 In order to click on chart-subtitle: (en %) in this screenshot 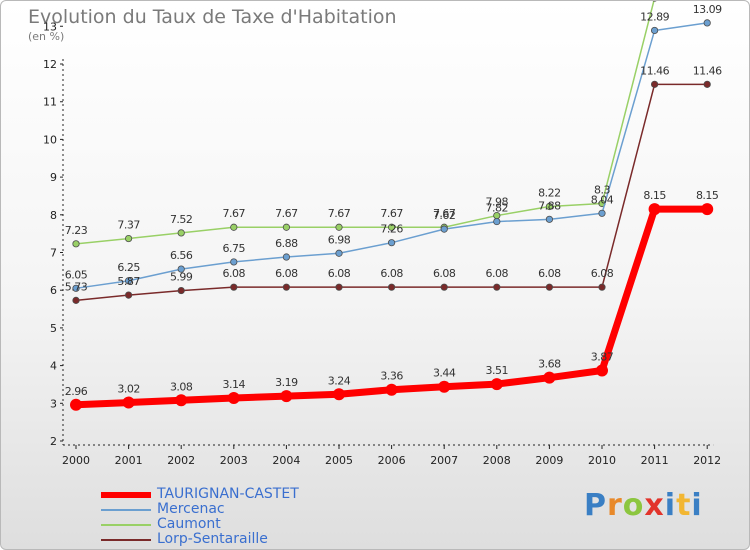, I will do `click(46, 36)`.